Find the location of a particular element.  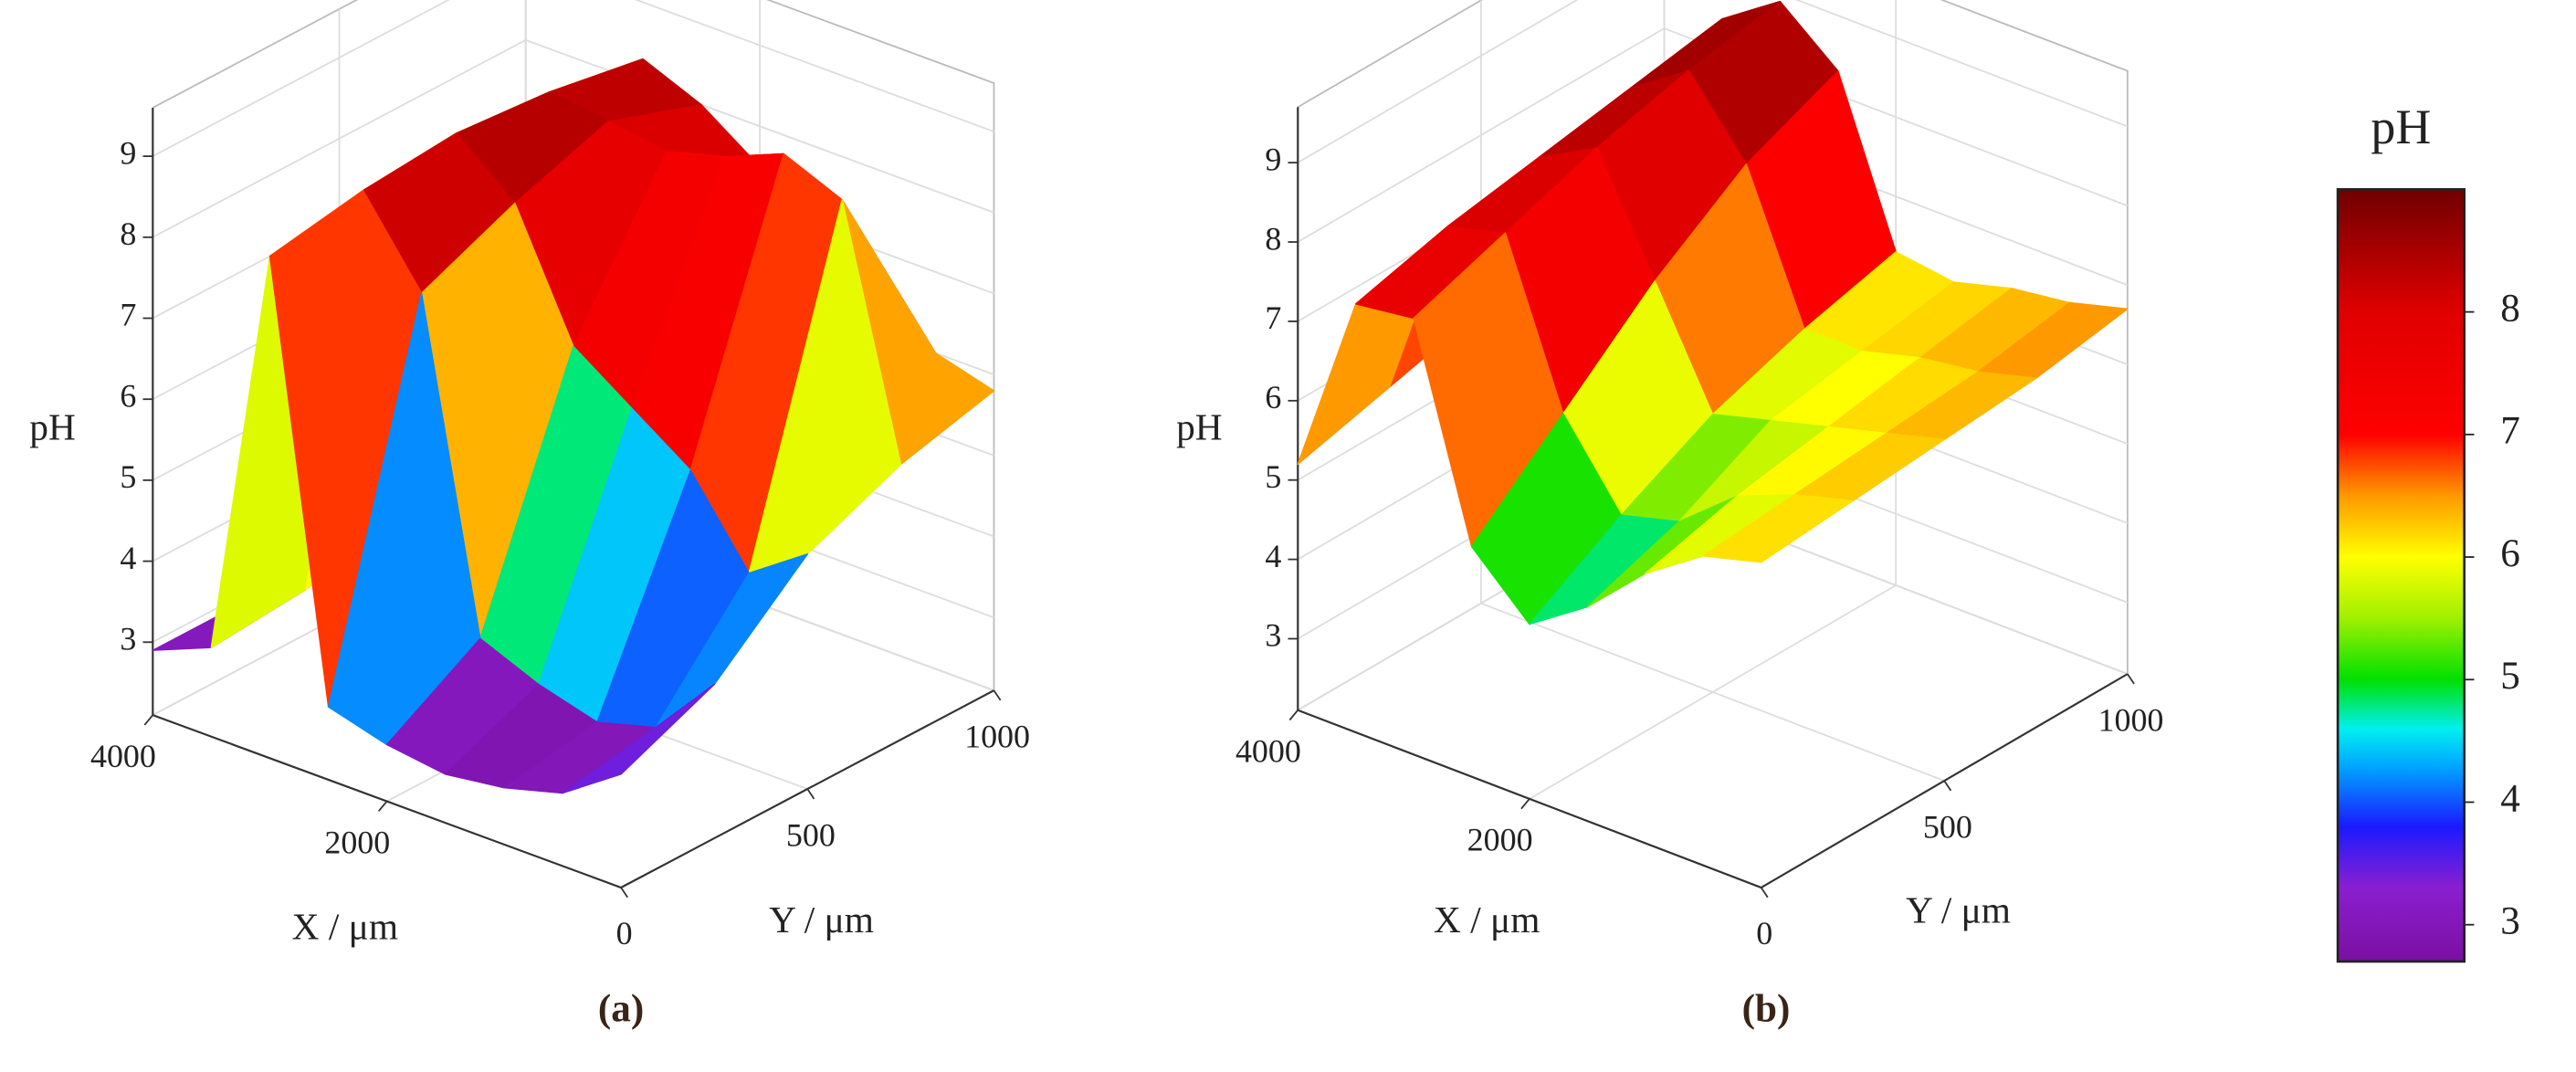

colorbar-title: pH is located at coordinates (2401, 127).